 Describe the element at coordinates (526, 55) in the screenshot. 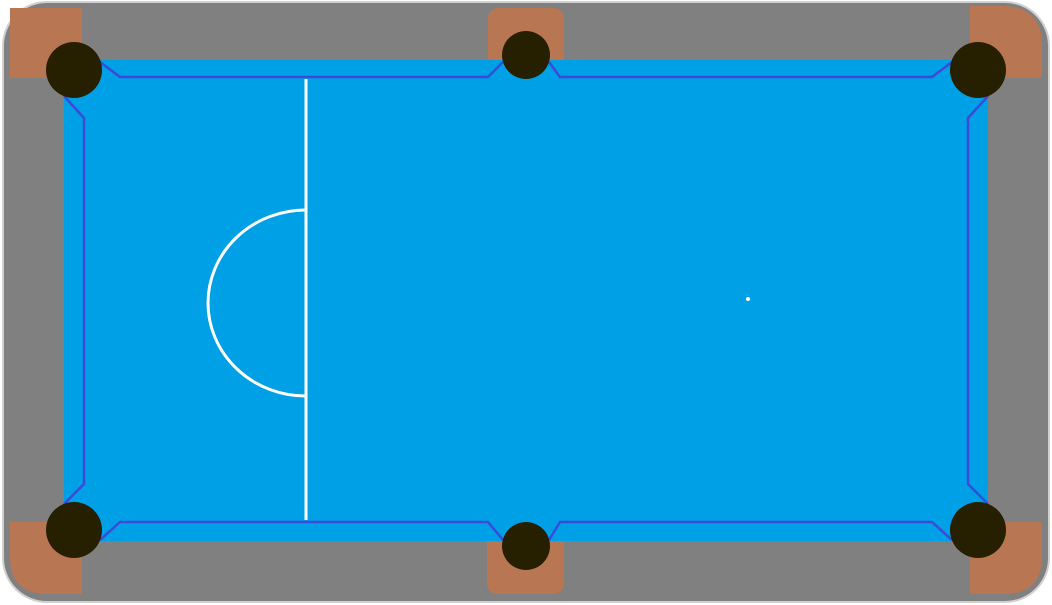

I see `pocket-top-middle` at that location.